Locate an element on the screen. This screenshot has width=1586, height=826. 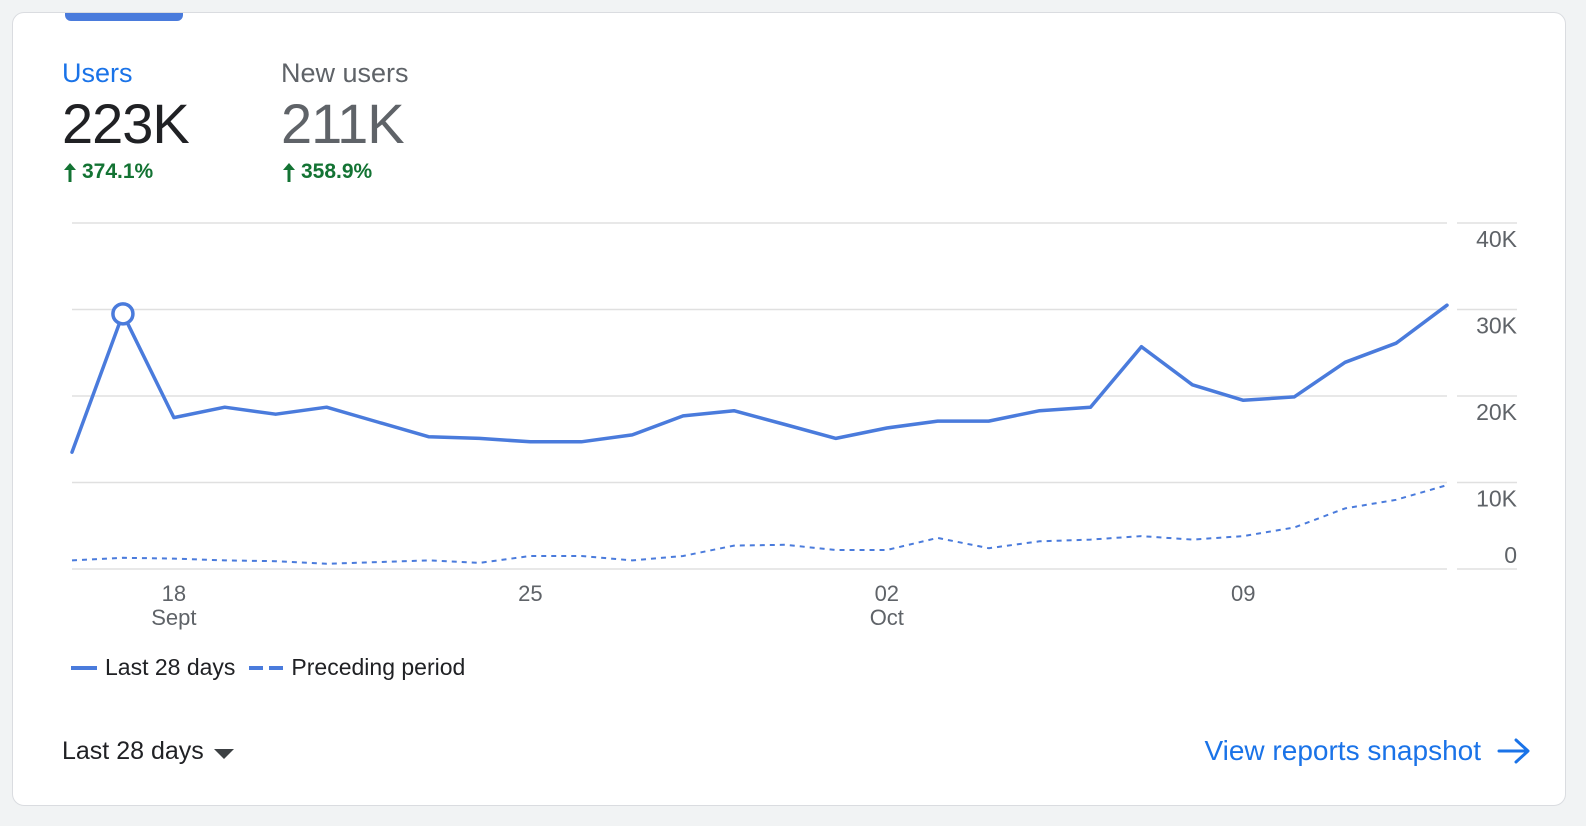
x-tick-label: 09 is located at coordinates (1243, 593).